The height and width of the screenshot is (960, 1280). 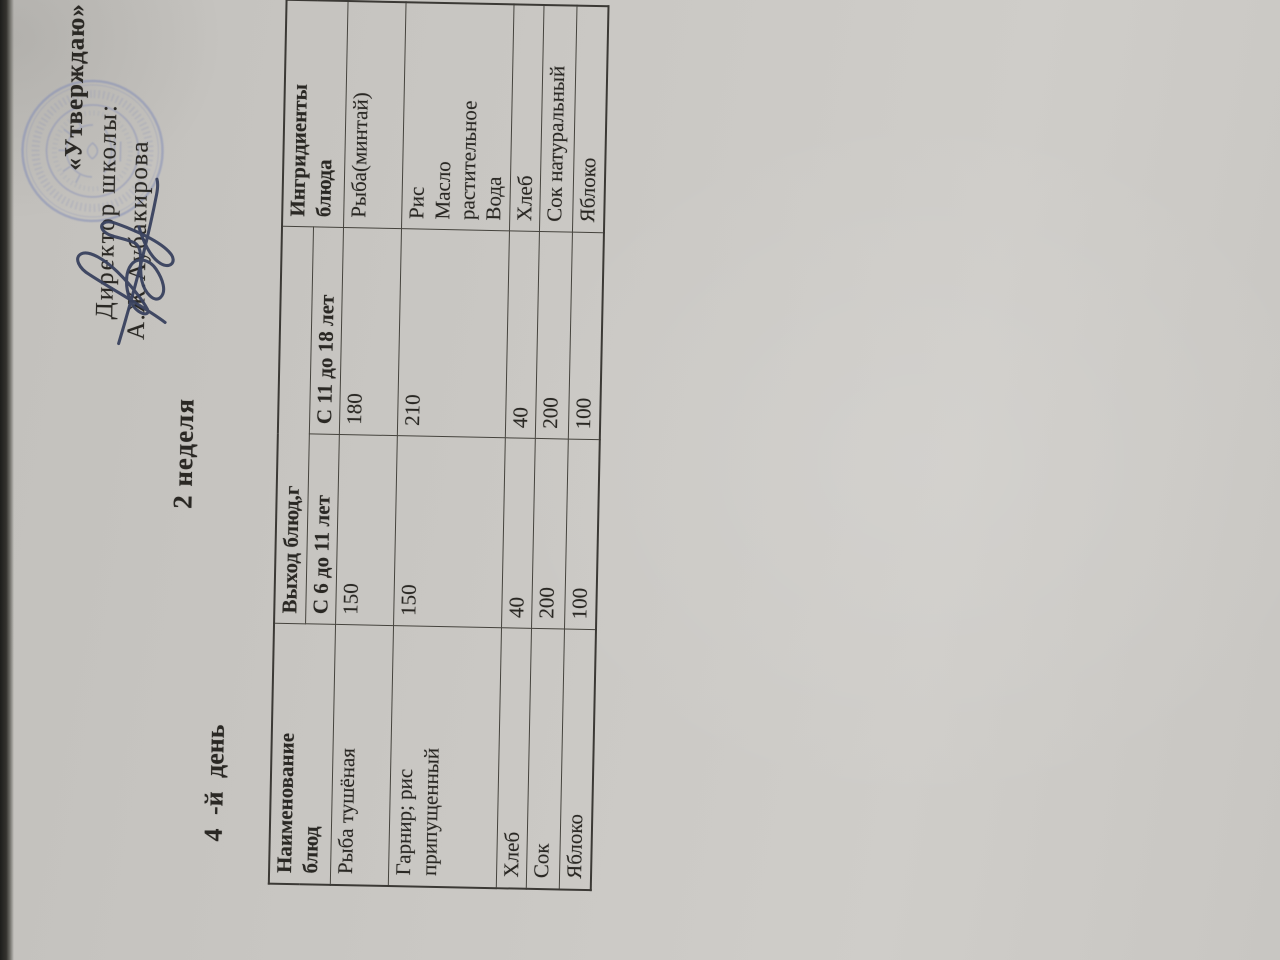 I want to click on dish-name-cell: Рыба тушёная, so click(x=362, y=755).